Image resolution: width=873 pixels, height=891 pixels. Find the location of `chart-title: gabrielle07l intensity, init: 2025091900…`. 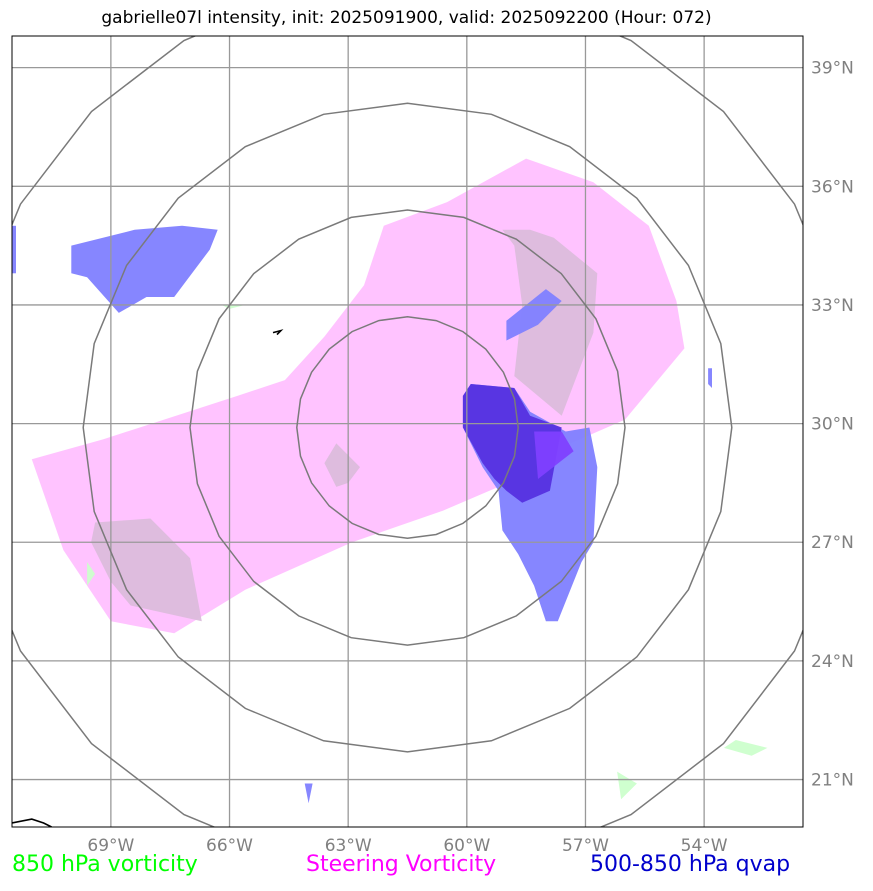

chart-title: gabrielle07l intensity, init: 2025091900… is located at coordinates (406, 18).